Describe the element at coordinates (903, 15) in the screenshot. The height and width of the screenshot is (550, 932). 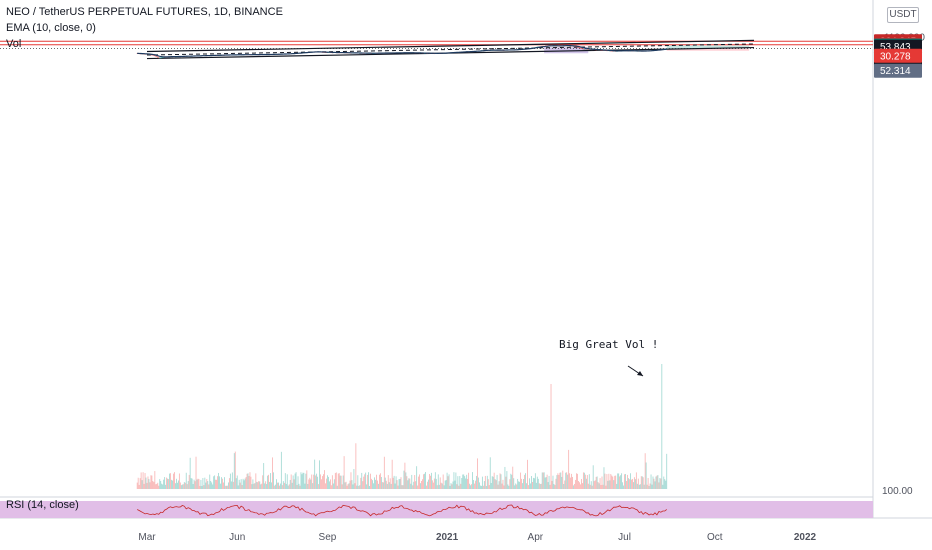
I see `currency-badge: USDT` at that location.